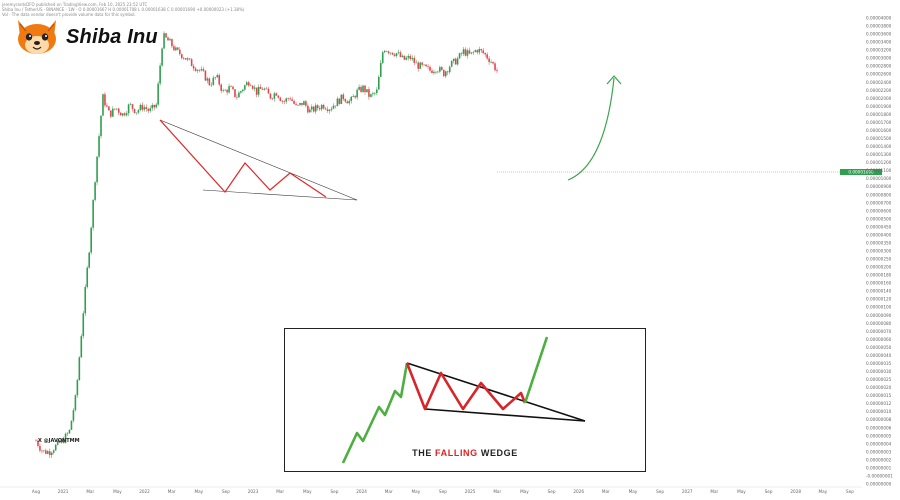  What do you see at coordinates (879, 307) in the screenshot?
I see `y-tick-label: 0.00000100` at bounding box center [879, 307].